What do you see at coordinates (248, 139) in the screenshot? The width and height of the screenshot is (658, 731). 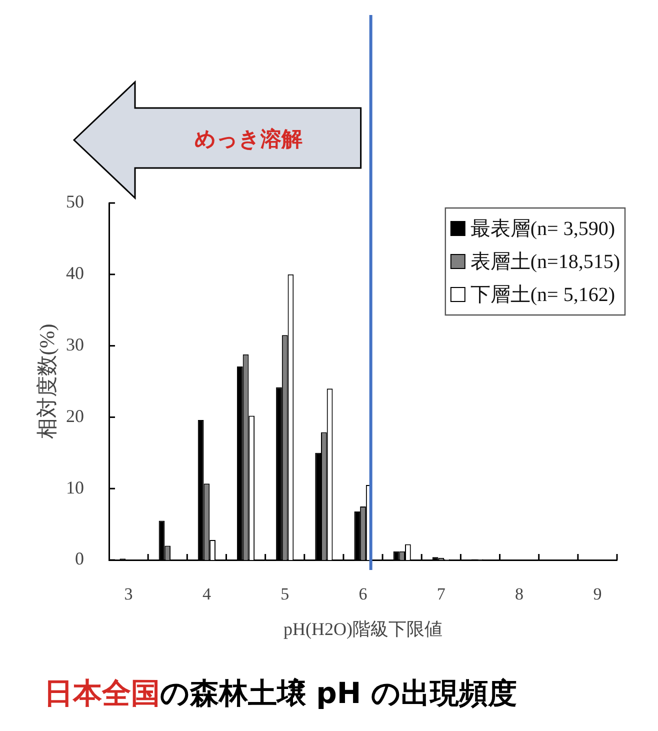 I see `text: めっき溶解` at bounding box center [248, 139].